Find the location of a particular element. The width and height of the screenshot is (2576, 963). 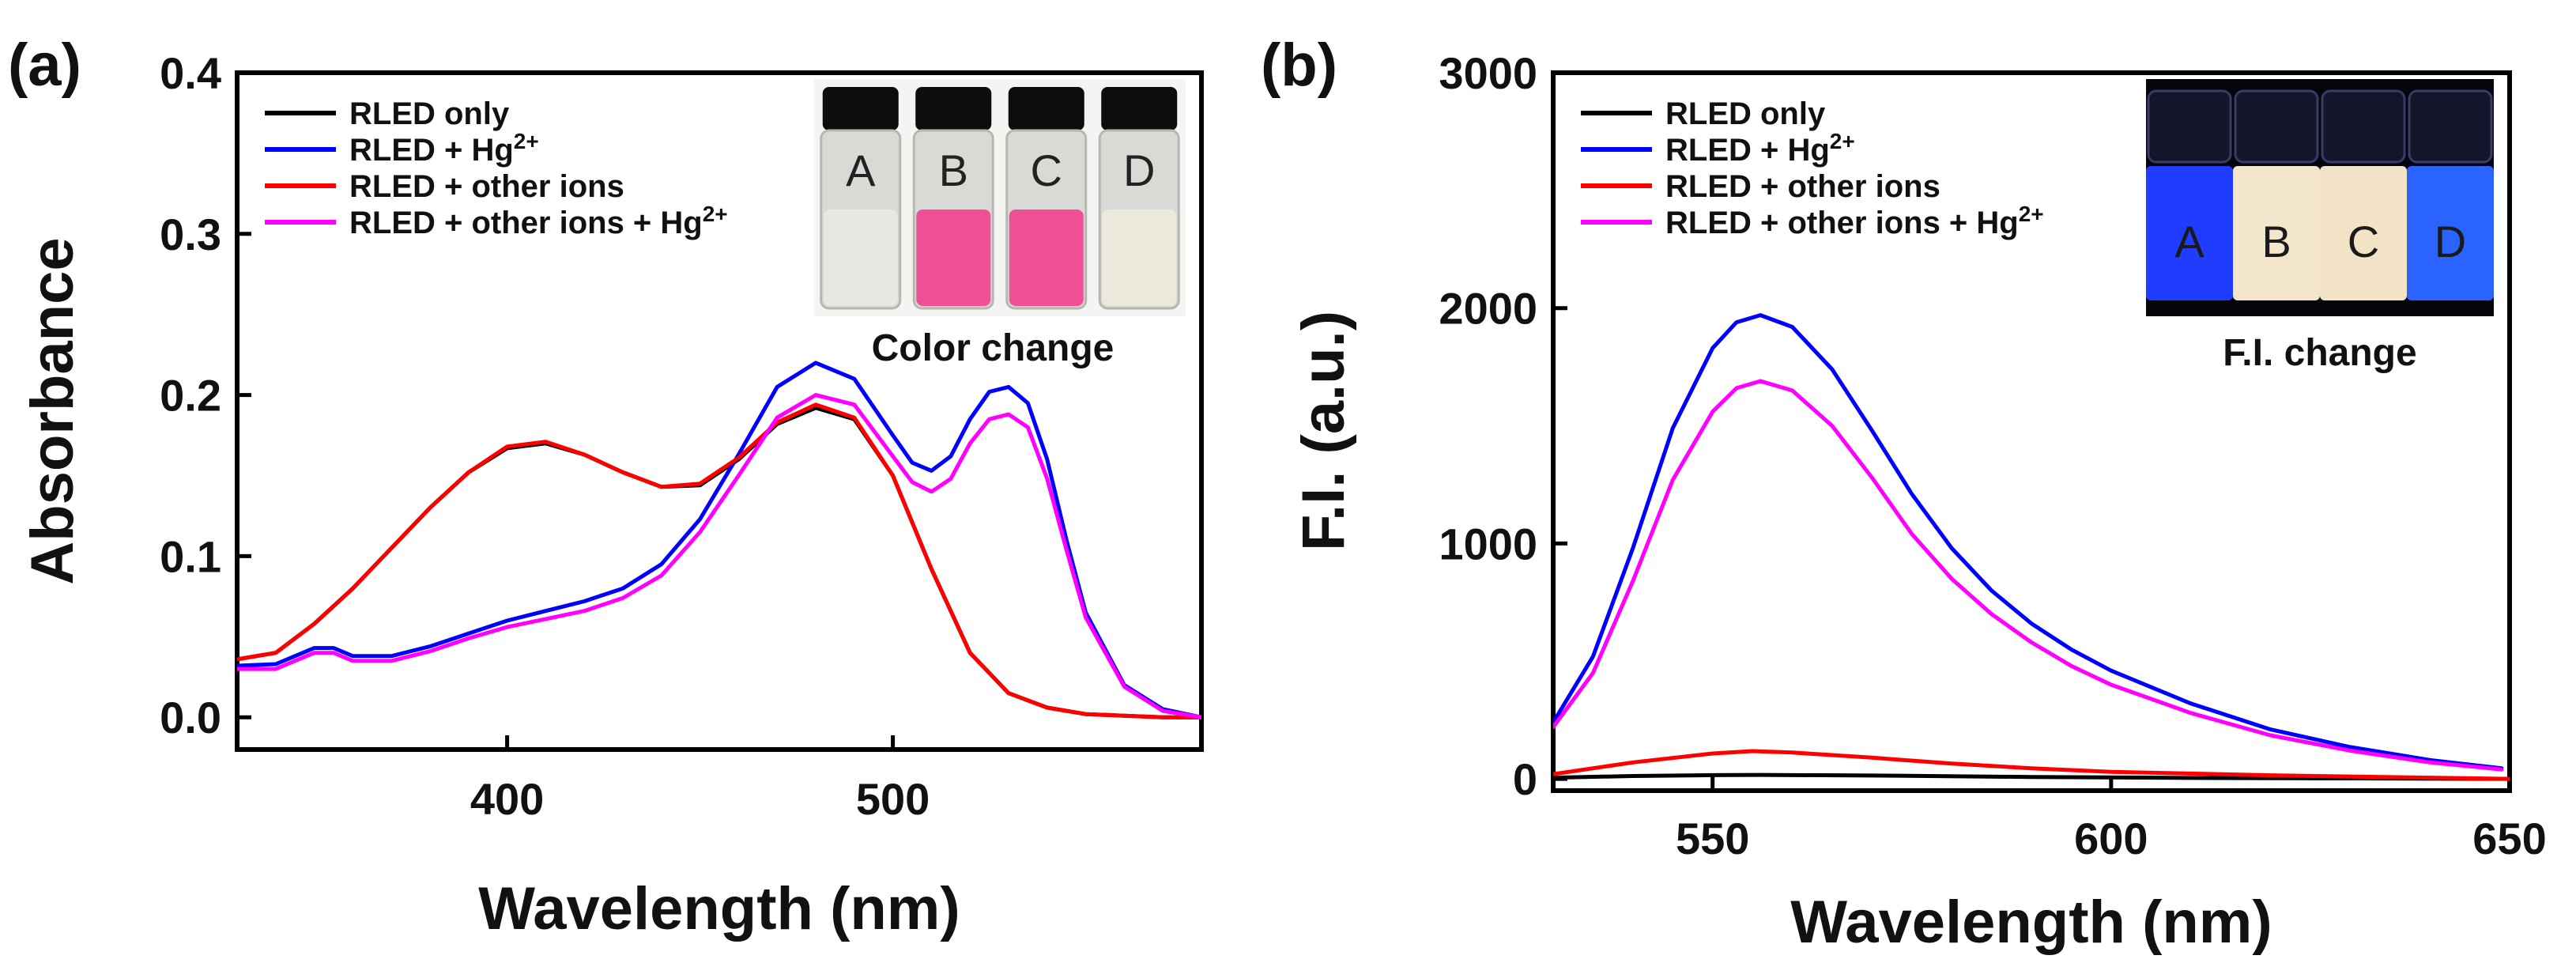

panel-a-y-axis-title: Absorbance is located at coordinates (53, 410).